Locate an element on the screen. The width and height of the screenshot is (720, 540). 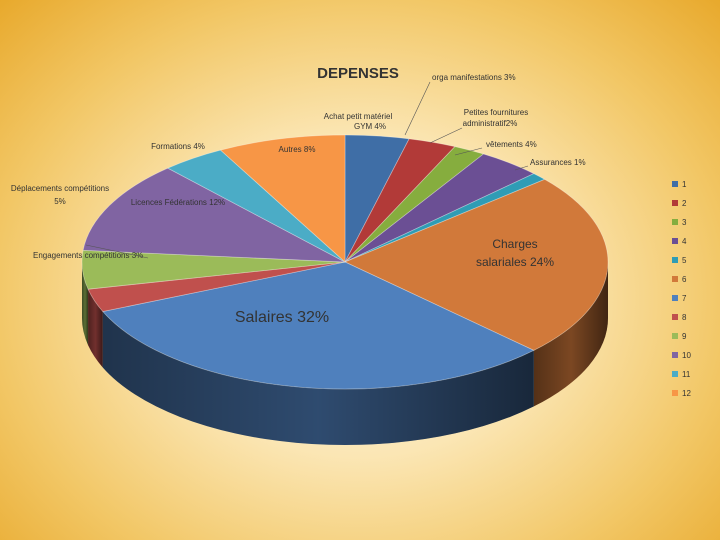
legend-label-1: 1 is located at coordinates (684, 184).